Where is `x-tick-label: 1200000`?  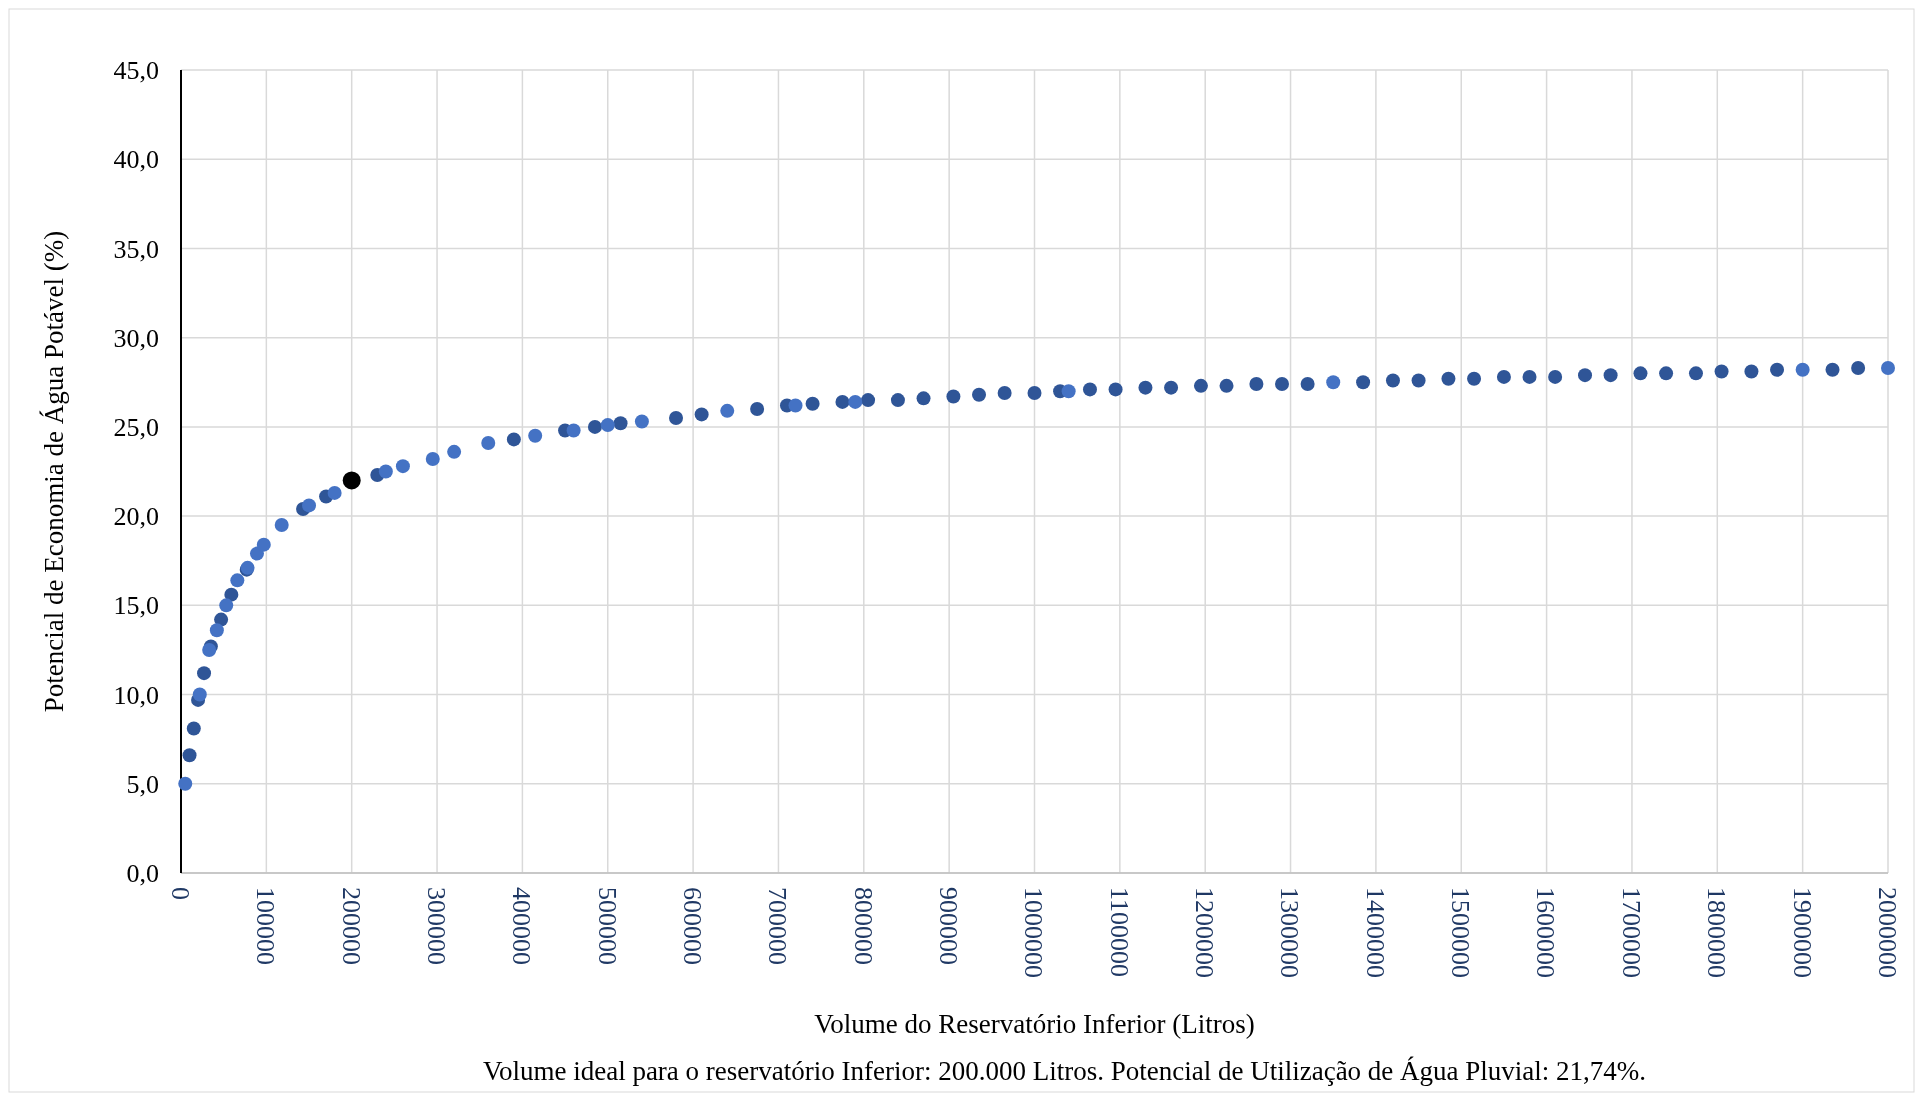
x-tick-label: 1200000 is located at coordinates (1205, 932).